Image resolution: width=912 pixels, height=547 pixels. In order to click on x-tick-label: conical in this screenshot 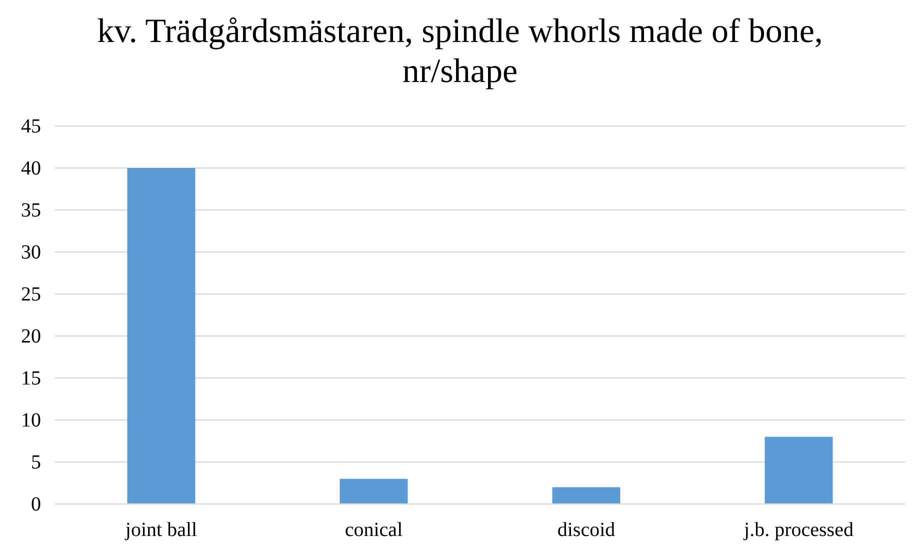, I will do `click(374, 530)`.